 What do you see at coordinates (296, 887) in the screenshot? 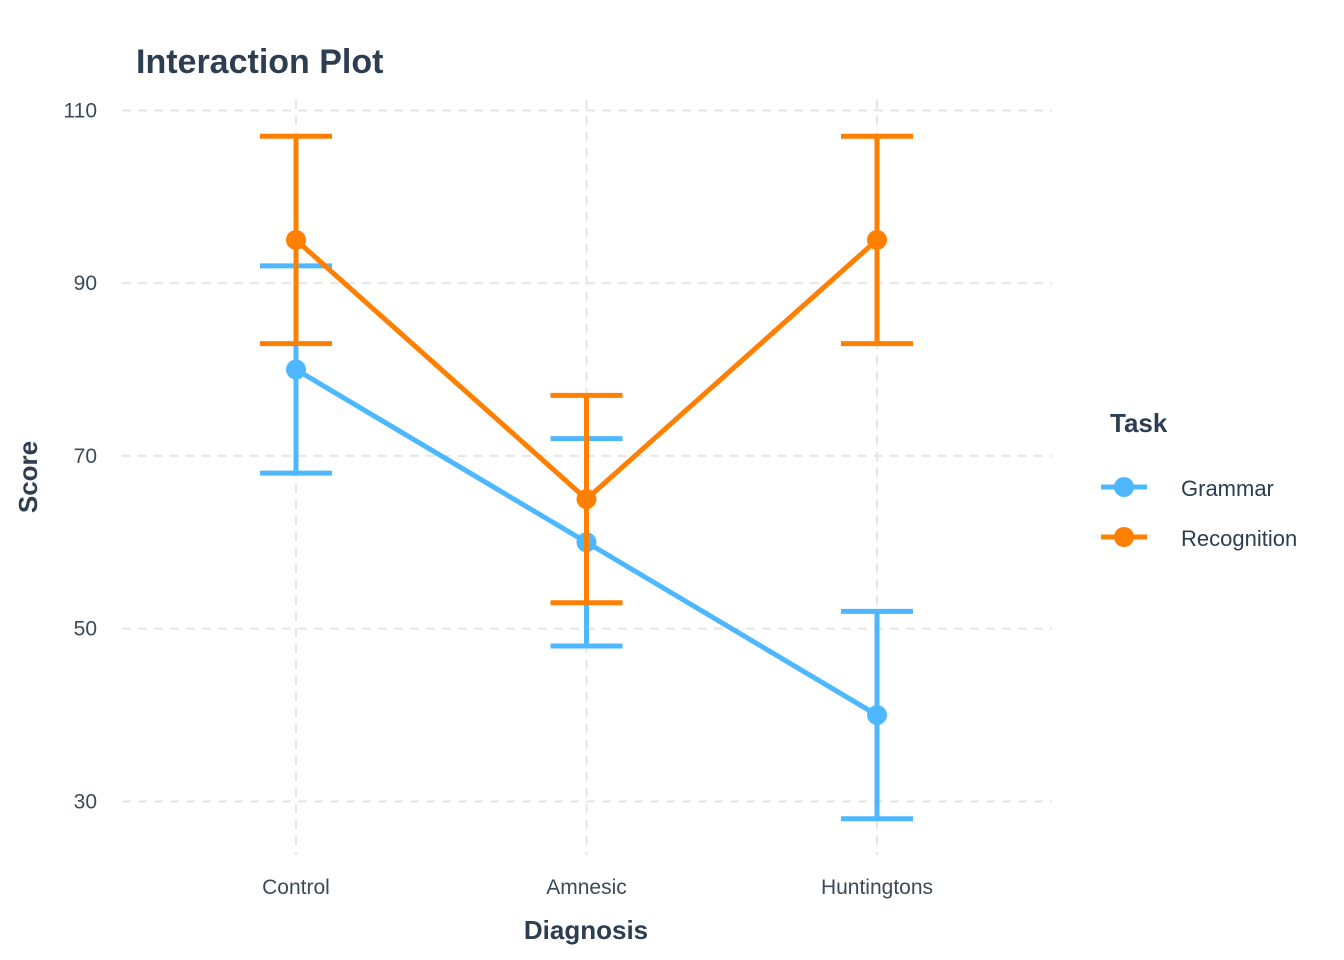
I see `x-tick-label: Control` at bounding box center [296, 887].